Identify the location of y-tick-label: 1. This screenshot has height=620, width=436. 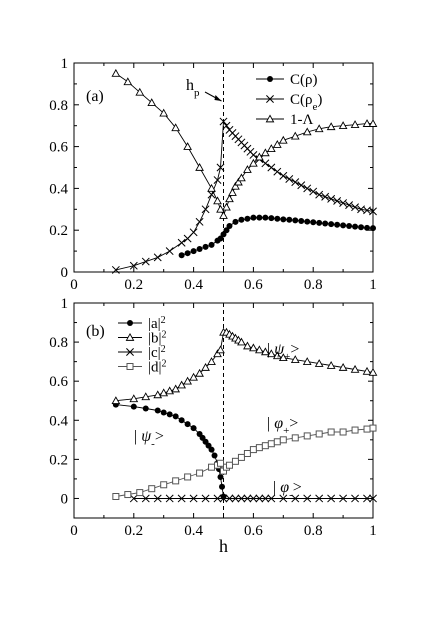
(65, 304).